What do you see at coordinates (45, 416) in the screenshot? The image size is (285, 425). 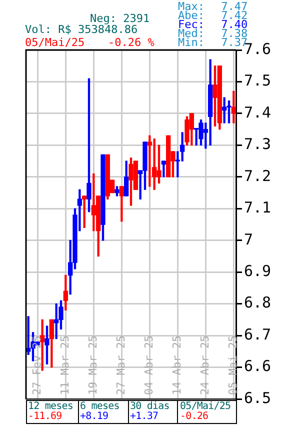 I see `text: -11.69` at bounding box center [45, 416].